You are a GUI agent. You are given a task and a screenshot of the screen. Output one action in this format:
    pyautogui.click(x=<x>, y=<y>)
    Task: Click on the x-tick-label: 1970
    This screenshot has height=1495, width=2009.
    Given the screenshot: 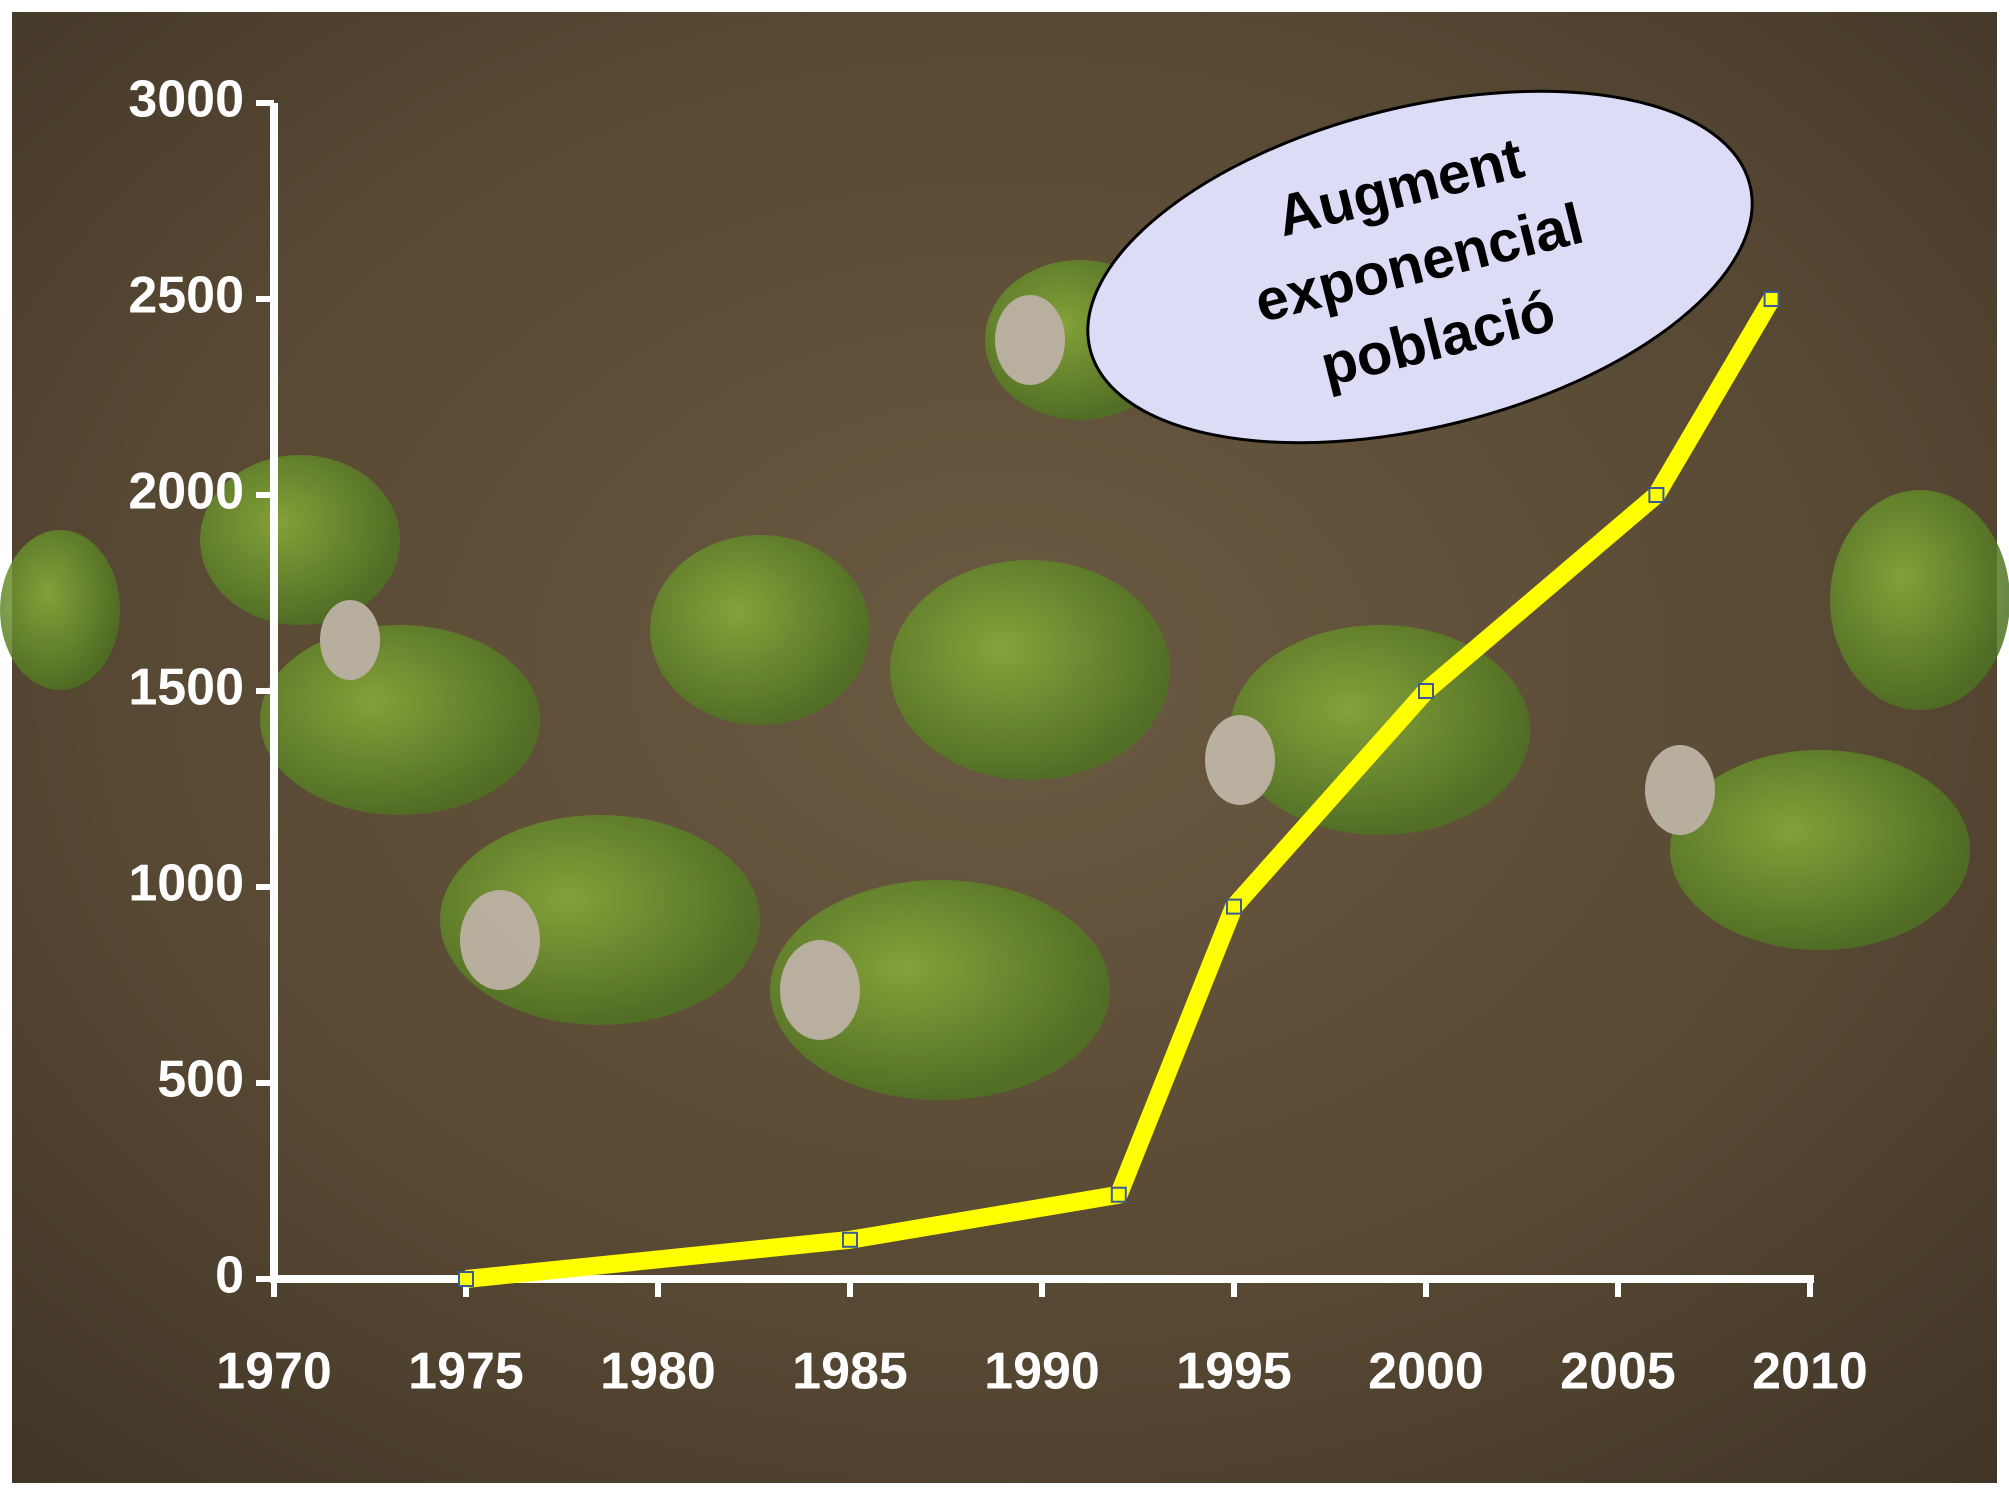 What is the action you would take?
    pyautogui.click(x=274, y=1372)
    